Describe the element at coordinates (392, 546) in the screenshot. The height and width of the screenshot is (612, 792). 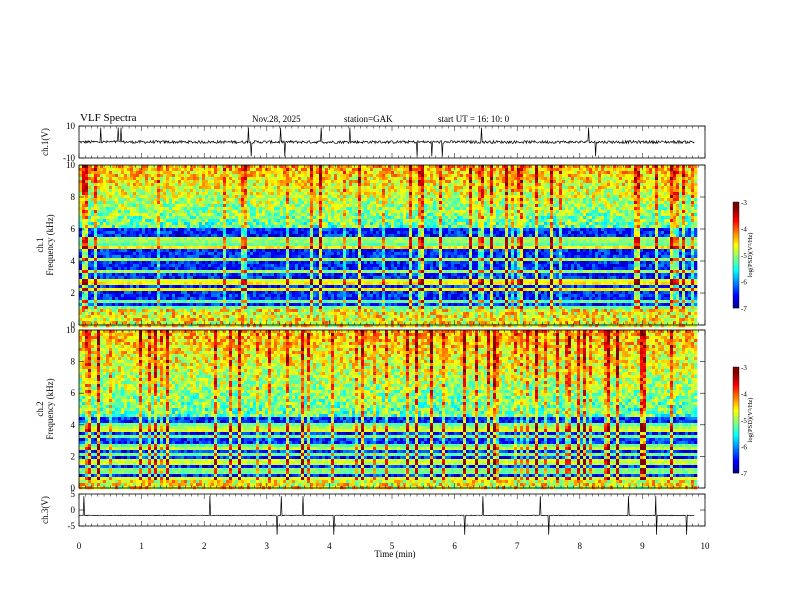
I see `x-tick-label: 5` at that location.